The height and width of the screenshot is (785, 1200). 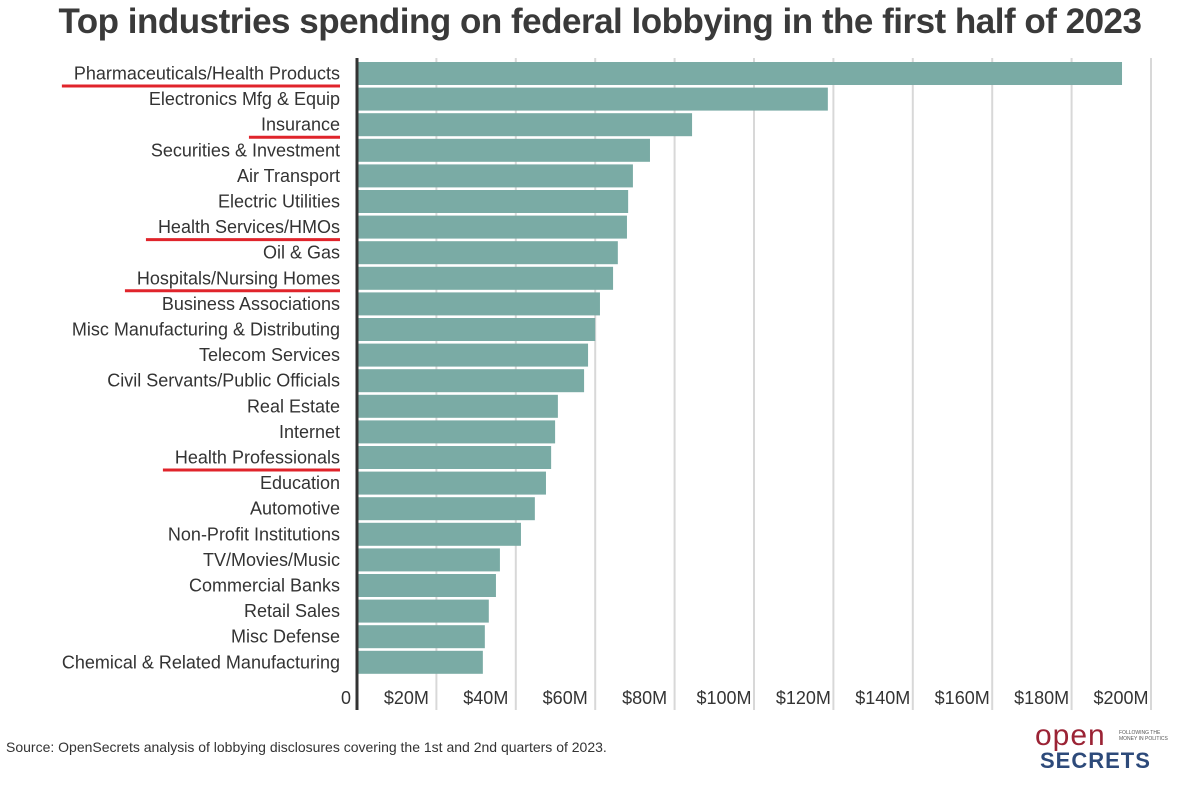 I want to click on x-tick-label: $140M, so click(x=882, y=698).